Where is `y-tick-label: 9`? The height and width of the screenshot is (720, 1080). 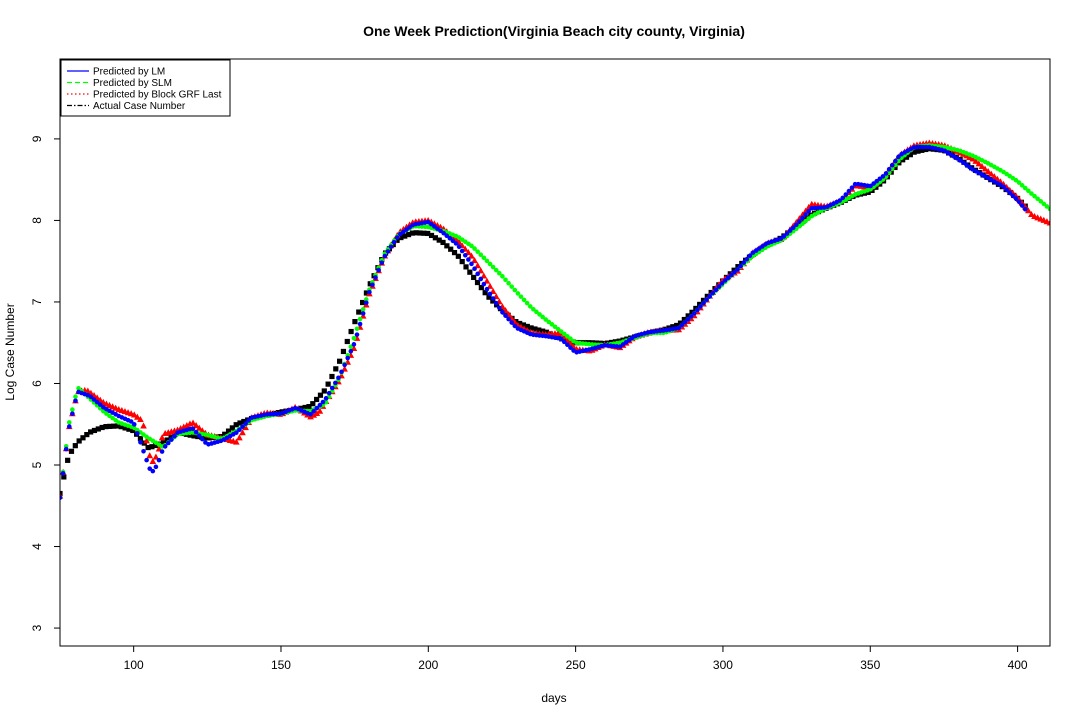 y-tick-label: 9 is located at coordinates (37, 138).